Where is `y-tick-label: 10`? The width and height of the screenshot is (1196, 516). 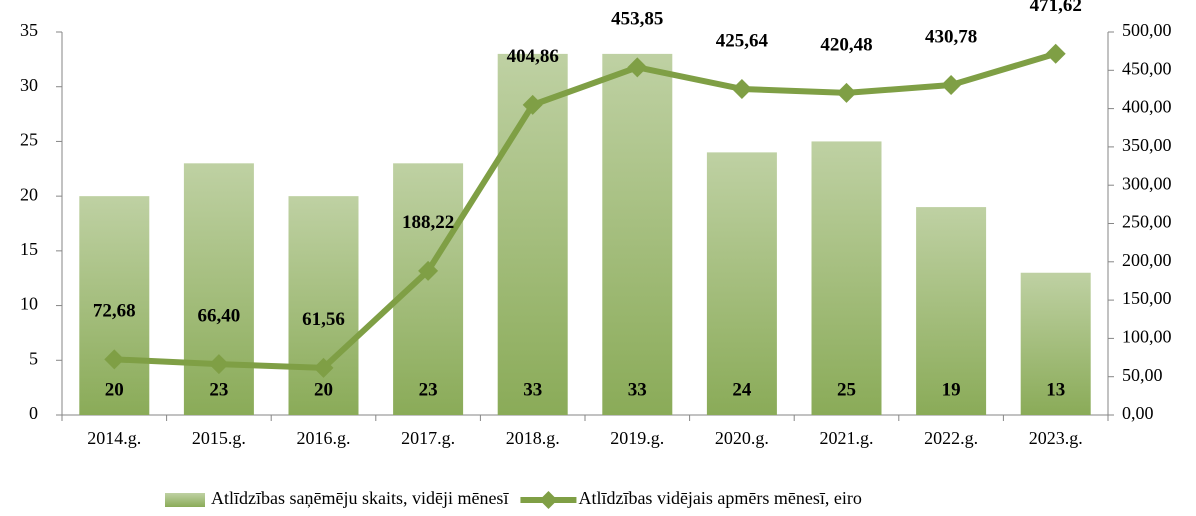
y-tick-label: 10 is located at coordinates (29, 304).